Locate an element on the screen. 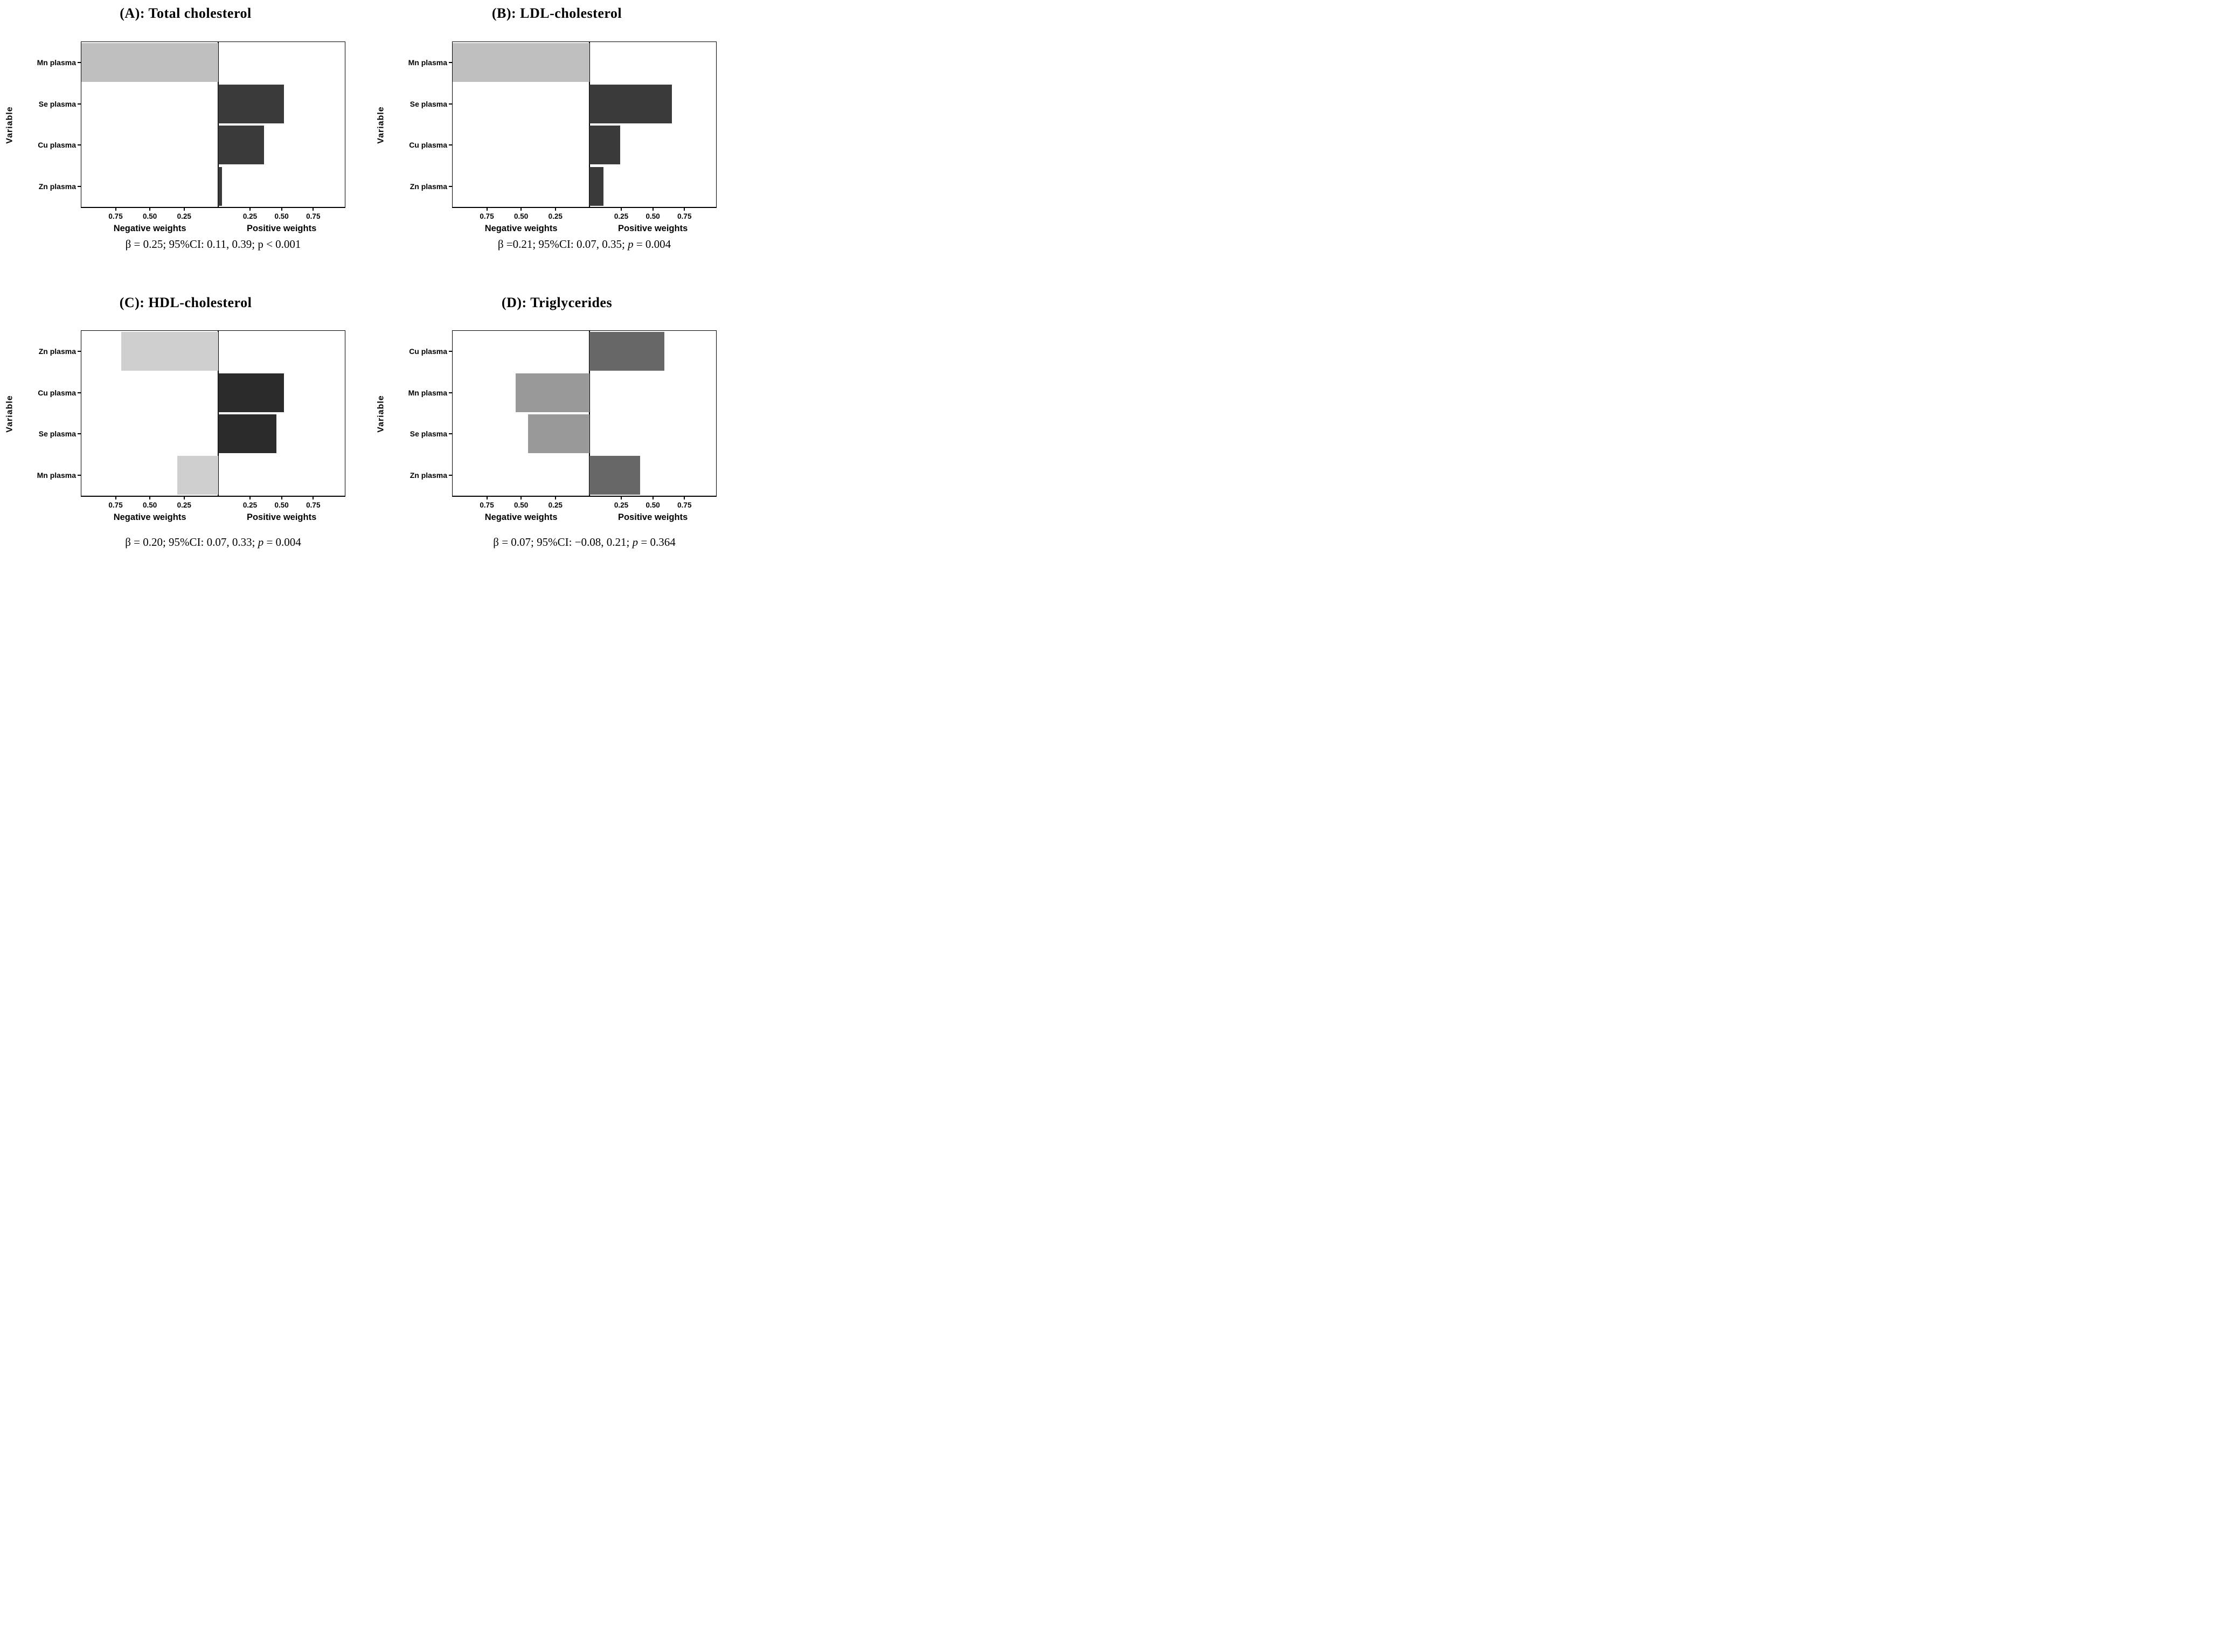 The height and width of the screenshot is (1652, 2228). stats-caption: β = 0.07; 95%CI: −0.08, 0.21; p = 0.364 is located at coordinates (584, 542).